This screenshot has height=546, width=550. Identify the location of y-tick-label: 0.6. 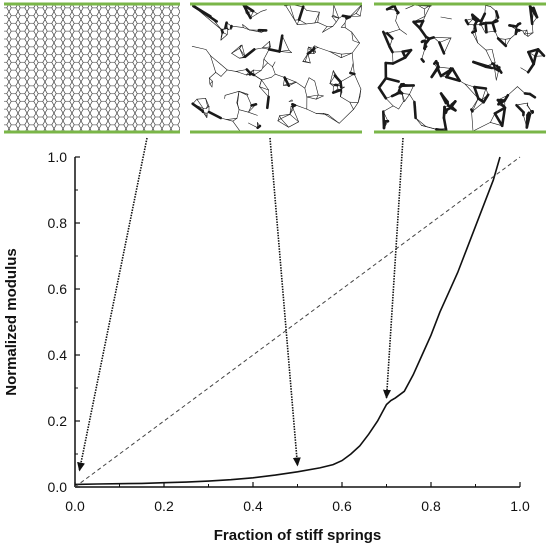
(58, 289).